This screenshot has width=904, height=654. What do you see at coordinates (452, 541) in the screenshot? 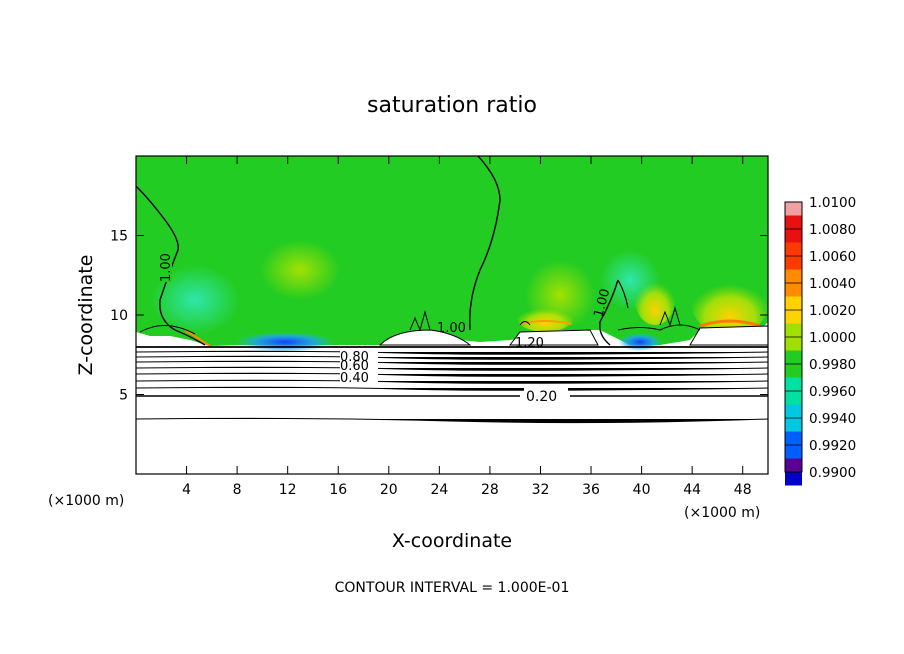
I see `x-axis-title: X-coordinate` at bounding box center [452, 541].